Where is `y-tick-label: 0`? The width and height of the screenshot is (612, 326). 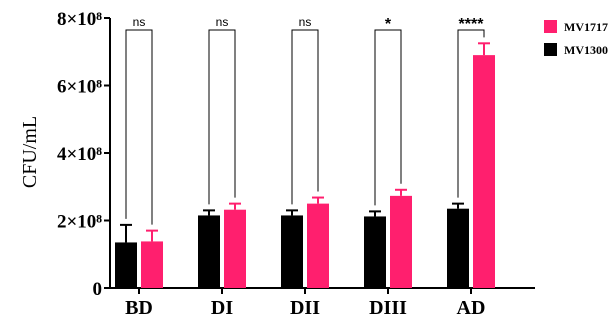
y-tick-label: 0 is located at coordinates (98, 289).